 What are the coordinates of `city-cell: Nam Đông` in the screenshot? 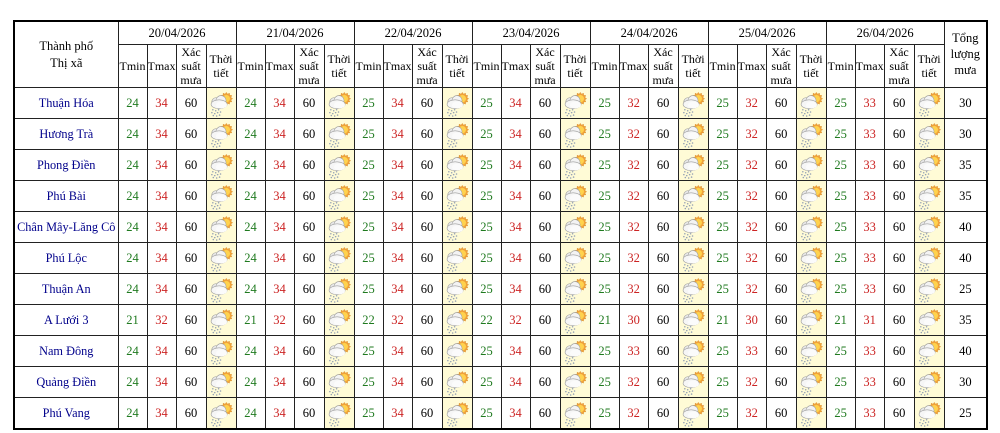 It's located at (66, 351).